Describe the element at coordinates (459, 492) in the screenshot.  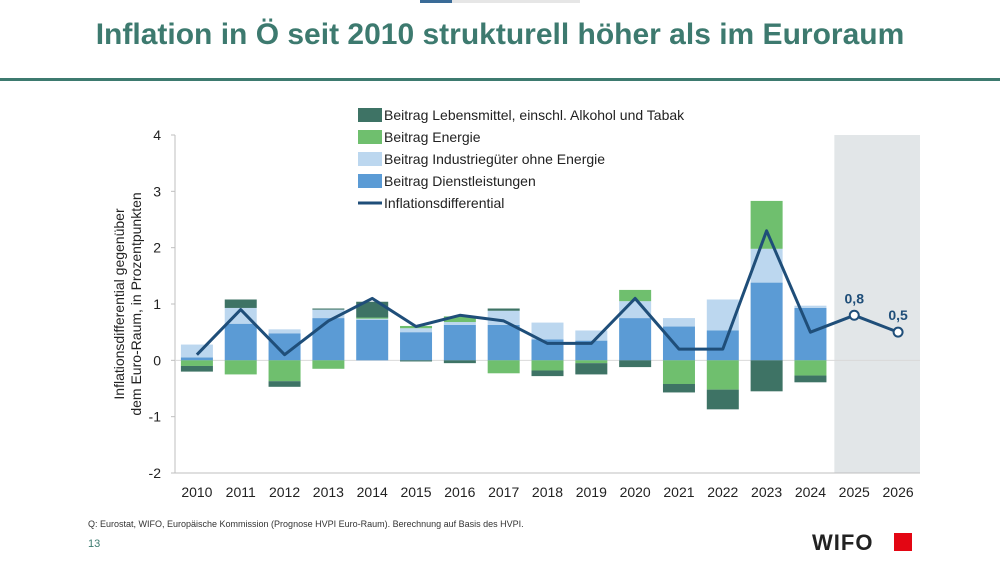
I see `x-tick-label: 2016` at that location.